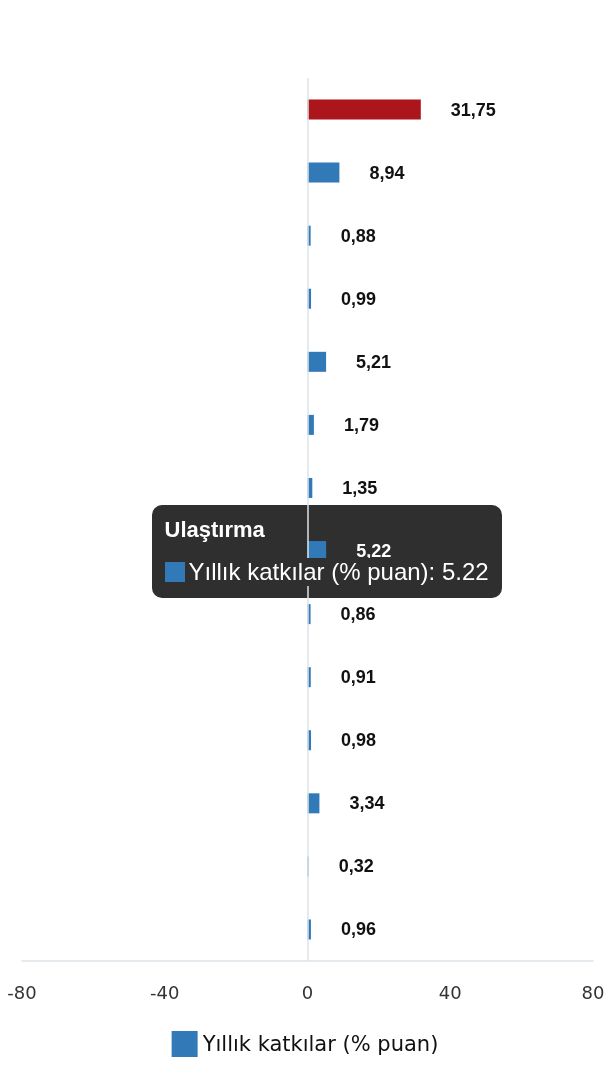 This screenshot has height=1080, width=610. What do you see at coordinates (307, 992) in the screenshot?
I see `x-tick-label: 0` at bounding box center [307, 992].